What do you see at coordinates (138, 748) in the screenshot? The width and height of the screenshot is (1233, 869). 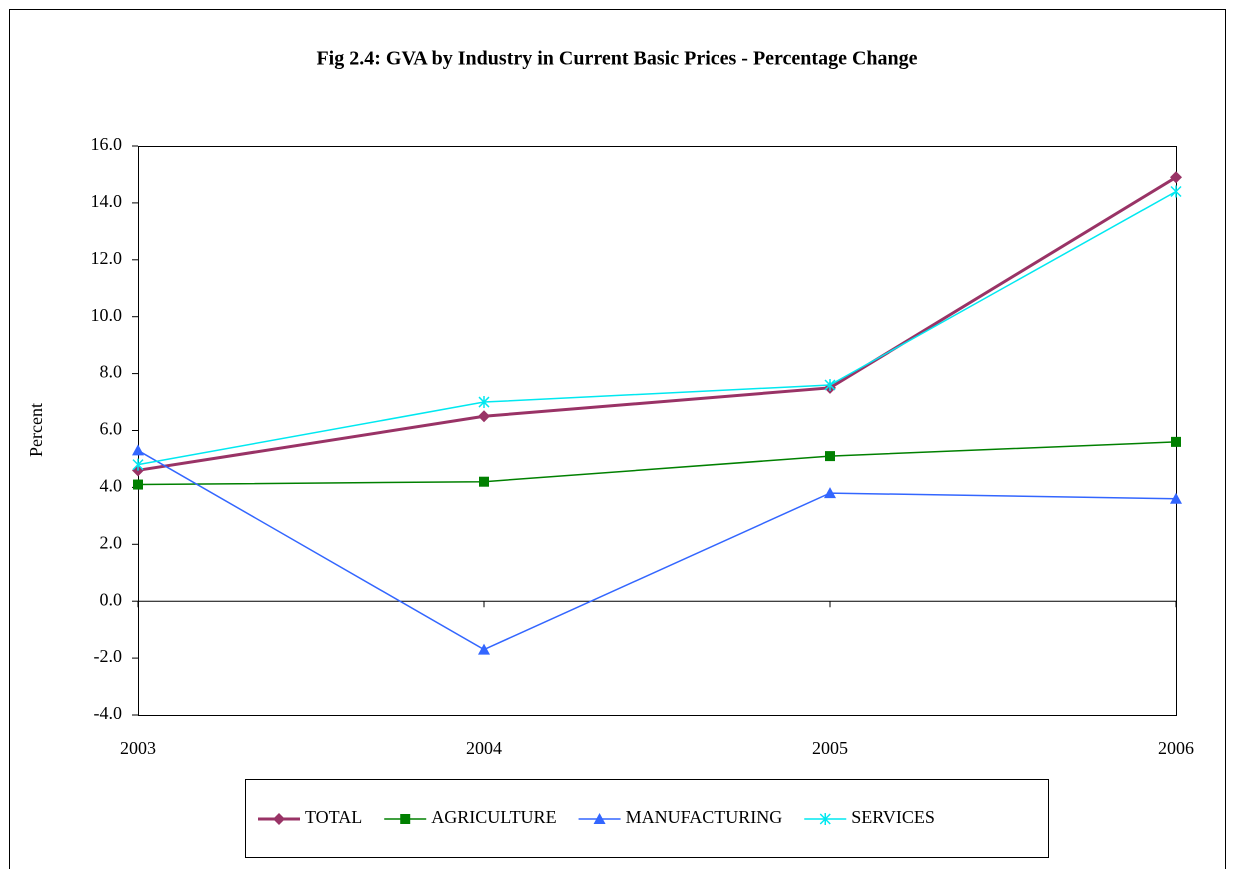 I see `x-tick-label: 2003` at bounding box center [138, 748].